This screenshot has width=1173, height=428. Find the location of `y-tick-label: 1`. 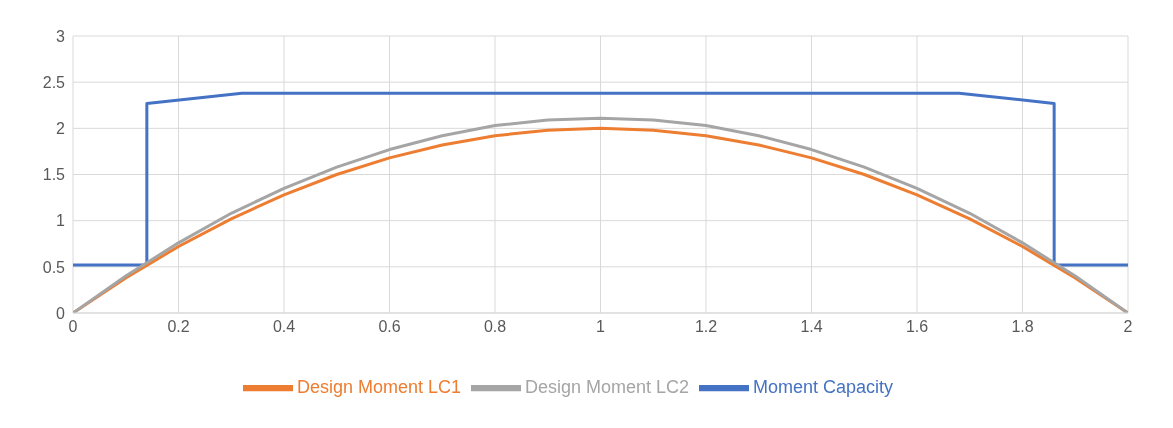

y-tick-label: 1 is located at coordinates (61, 221).